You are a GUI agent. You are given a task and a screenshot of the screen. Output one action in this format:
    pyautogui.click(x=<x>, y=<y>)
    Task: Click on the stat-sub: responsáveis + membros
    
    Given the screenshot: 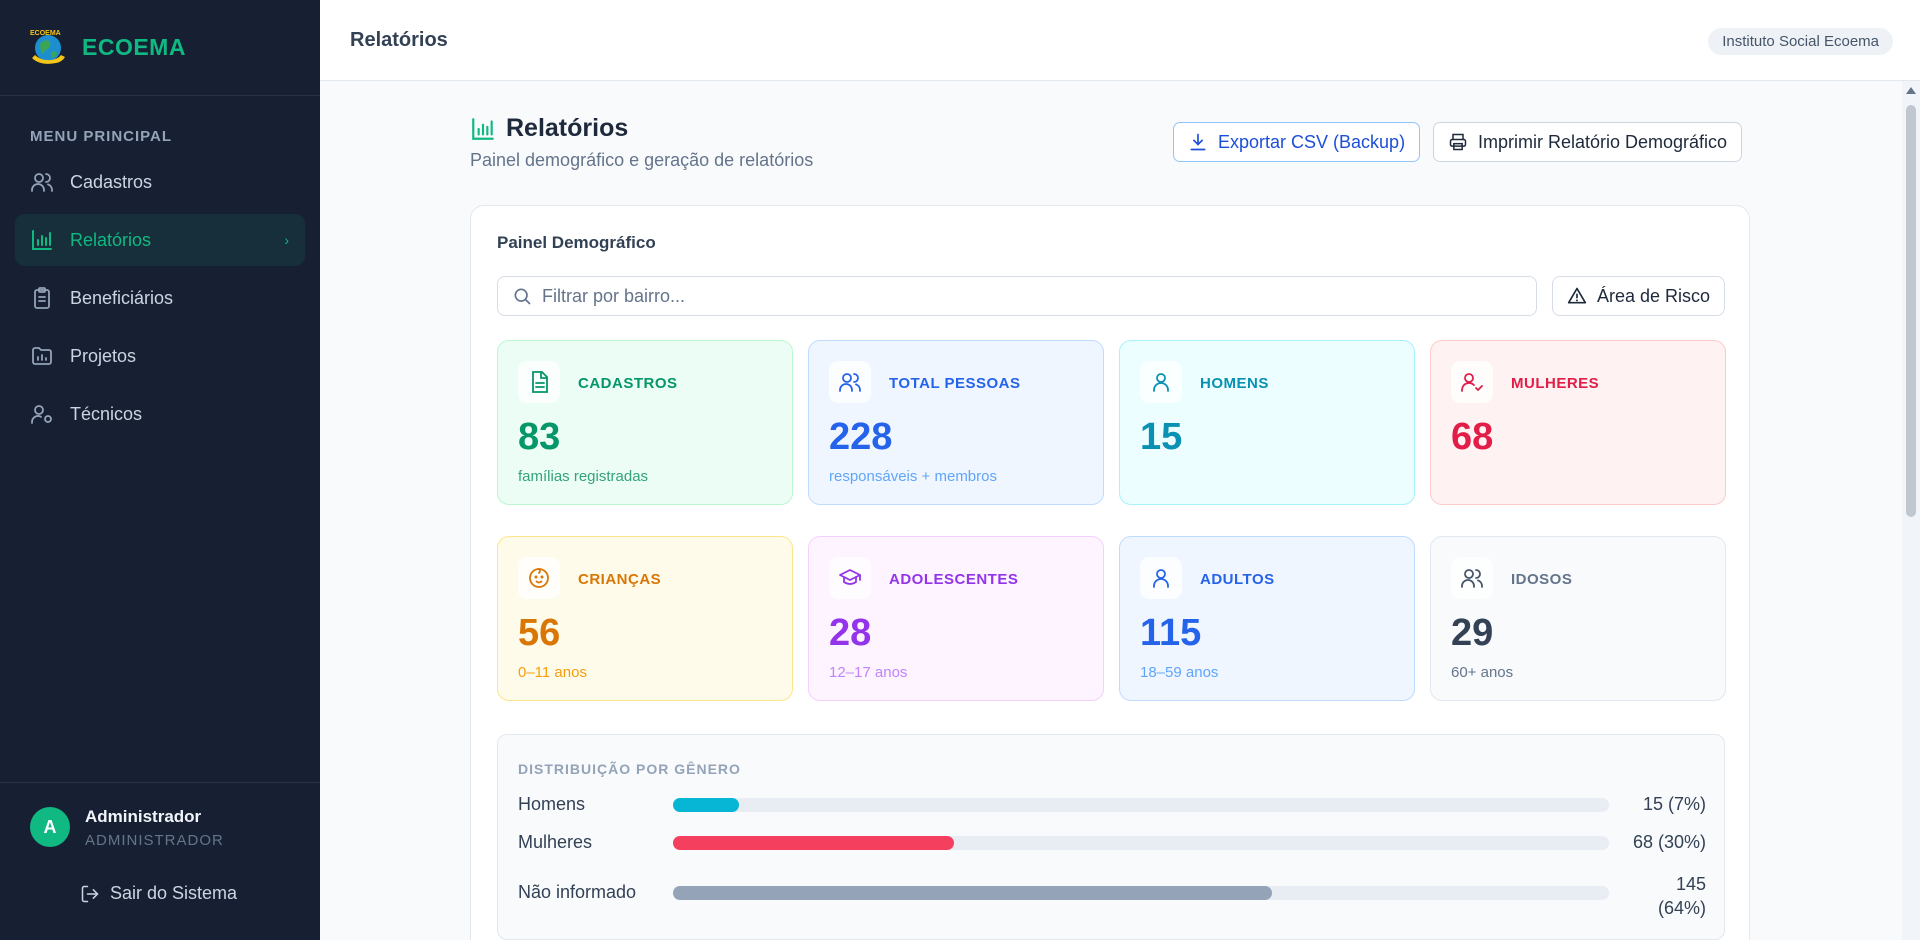 What is the action you would take?
    pyautogui.click(x=913, y=476)
    